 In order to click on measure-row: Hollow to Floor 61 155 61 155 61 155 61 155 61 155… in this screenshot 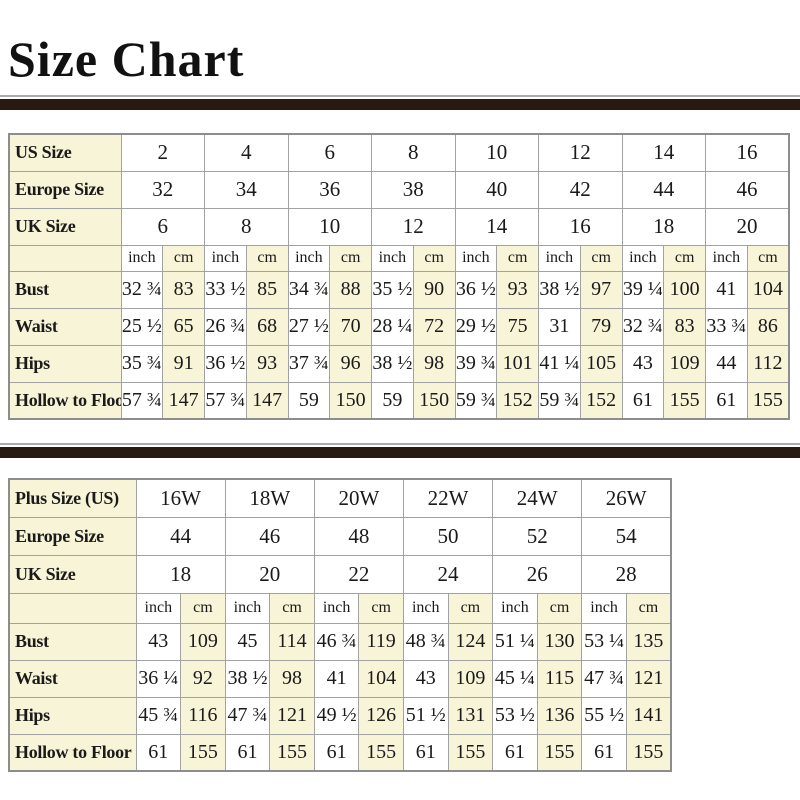, I will do `click(340, 752)`.